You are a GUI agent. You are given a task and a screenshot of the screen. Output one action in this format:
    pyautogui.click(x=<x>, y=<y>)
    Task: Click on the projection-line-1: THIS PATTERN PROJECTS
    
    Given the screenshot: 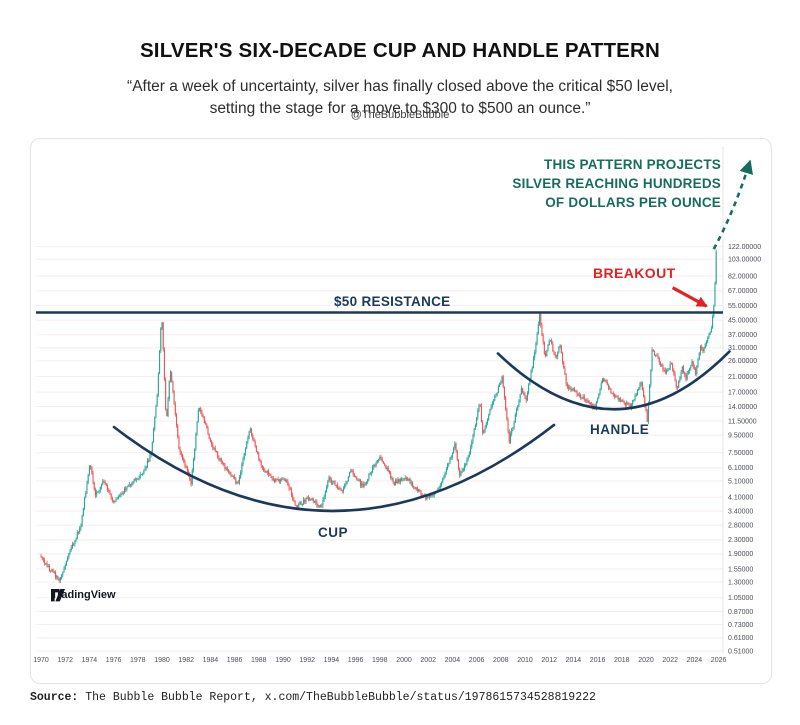 What is the action you would take?
    pyautogui.click(x=632, y=164)
    